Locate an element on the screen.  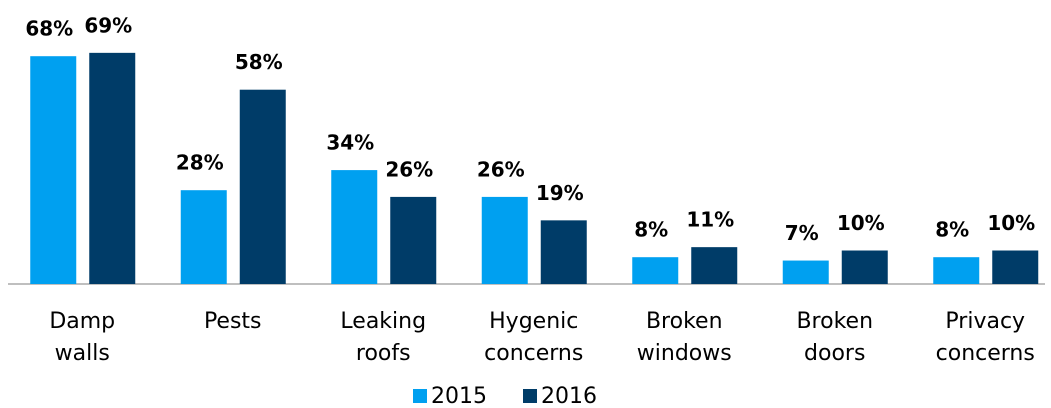
x-tick-label: Privacy concerns is located at coordinates (985, 337).